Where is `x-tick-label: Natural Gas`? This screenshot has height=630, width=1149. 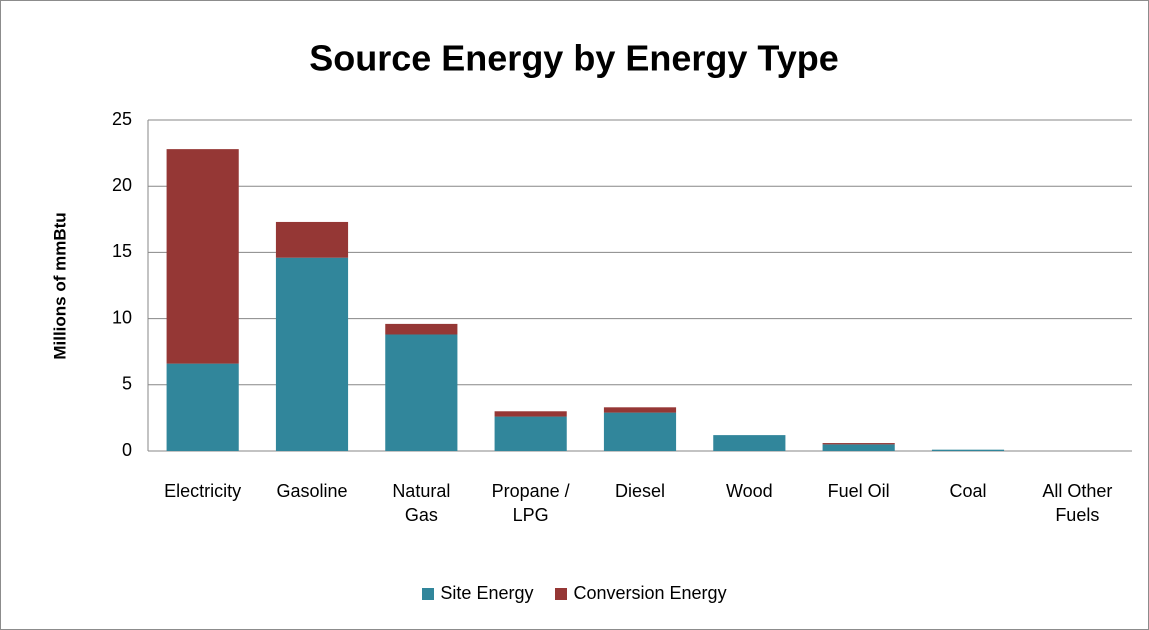 x-tick-label: Natural Gas is located at coordinates (421, 503).